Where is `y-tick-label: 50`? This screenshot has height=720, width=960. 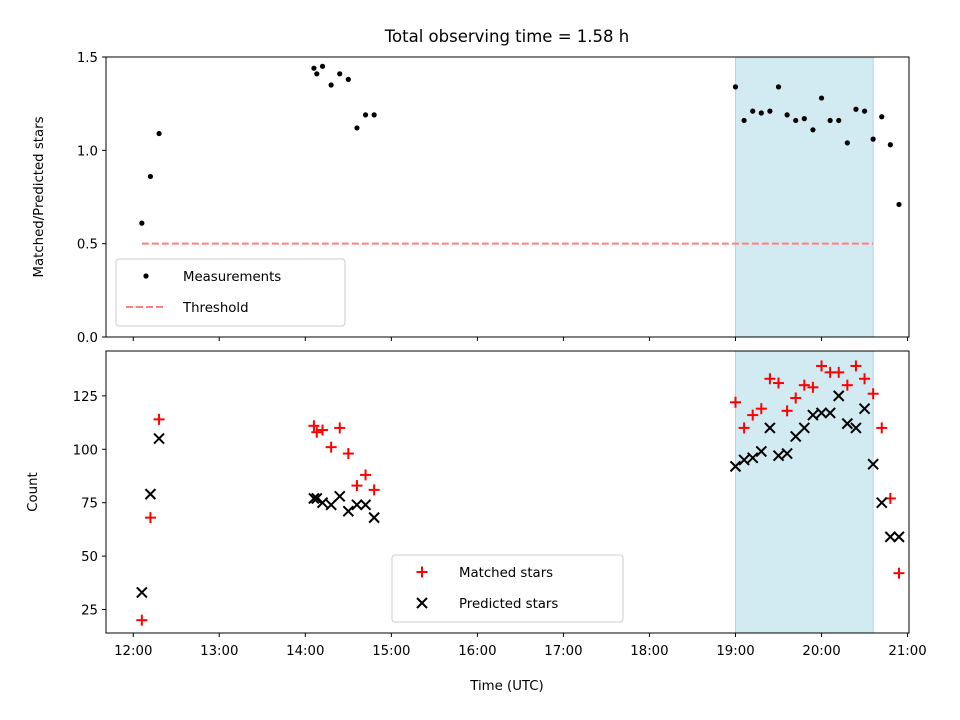
y-tick-label: 50 is located at coordinates (89, 557).